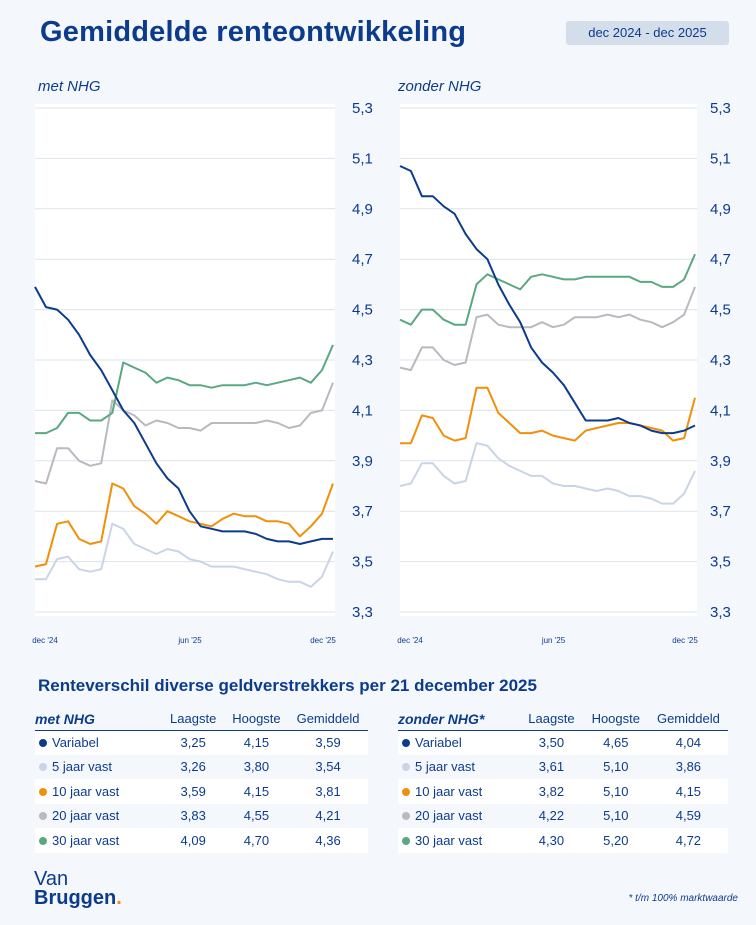  What do you see at coordinates (69, 86) in the screenshot?
I see `chart-title-met-nhg: met NHG` at bounding box center [69, 86].